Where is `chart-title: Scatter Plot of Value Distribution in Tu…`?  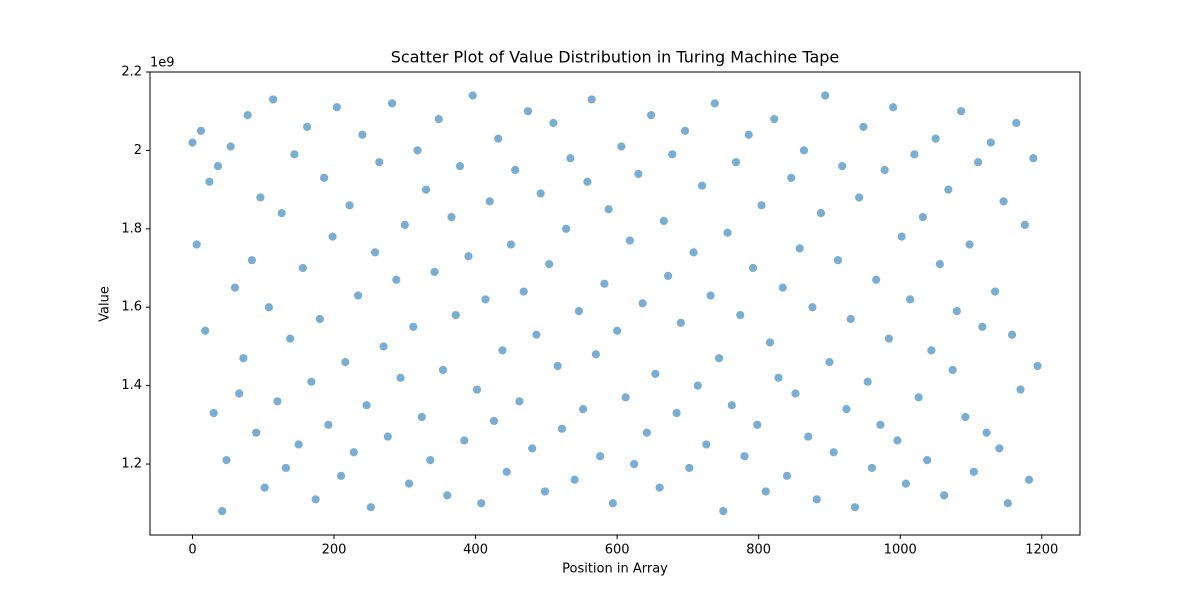 chart-title: Scatter Plot of Value Distribution in Tu… is located at coordinates (615, 57).